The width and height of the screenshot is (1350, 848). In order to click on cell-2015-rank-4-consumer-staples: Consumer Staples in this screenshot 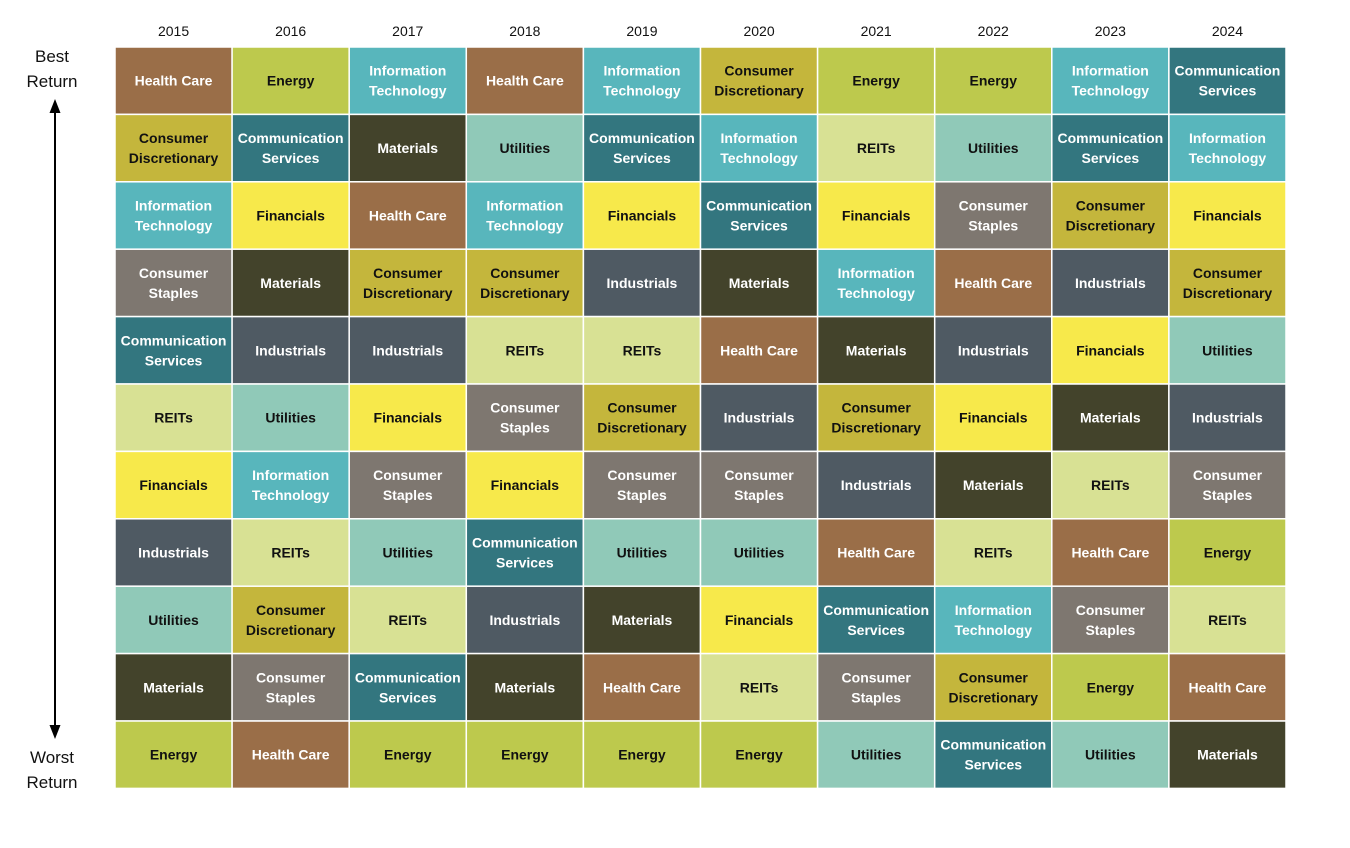, I will do `click(173, 283)`.